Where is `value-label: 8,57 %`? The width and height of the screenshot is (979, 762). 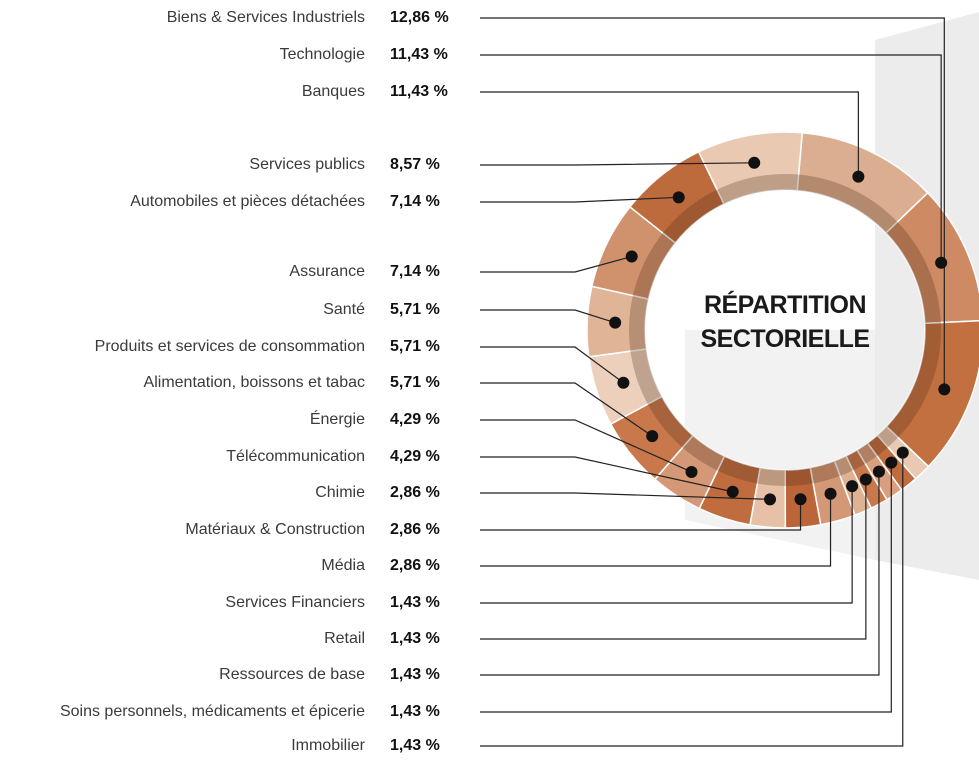 value-label: 8,57 % is located at coordinates (415, 164).